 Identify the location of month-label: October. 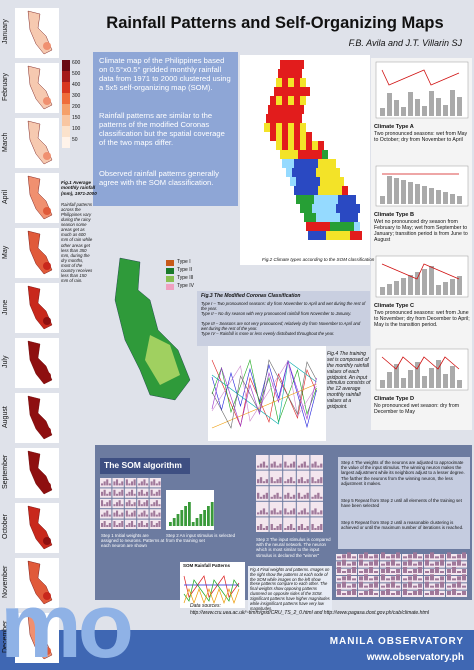
(5, 527).